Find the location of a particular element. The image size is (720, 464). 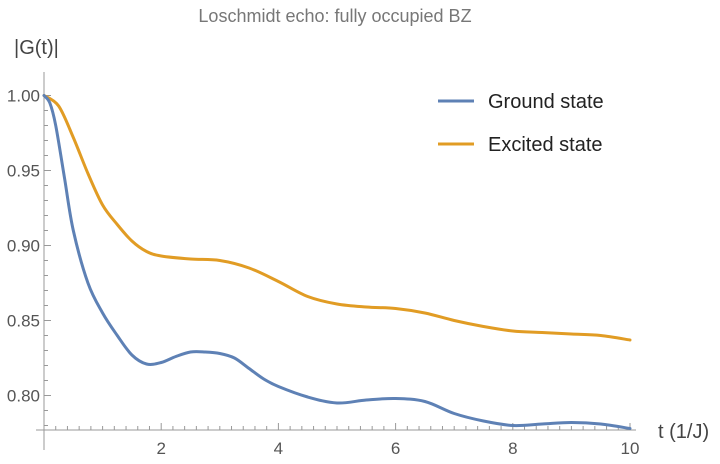

chart-title: Loschmidt echo: fully occupied BZ is located at coordinates (334, 16).